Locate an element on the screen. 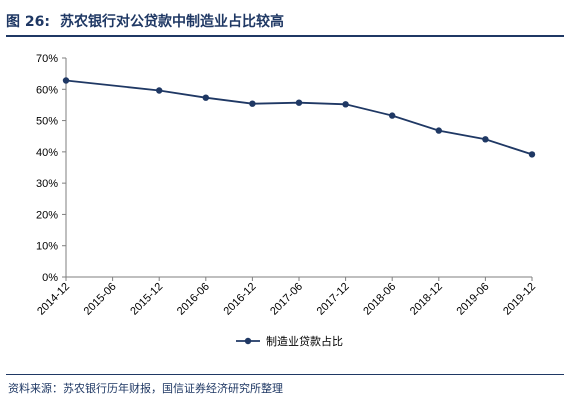  x-tick-label: 2018-06 is located at coordinates (379, 299).